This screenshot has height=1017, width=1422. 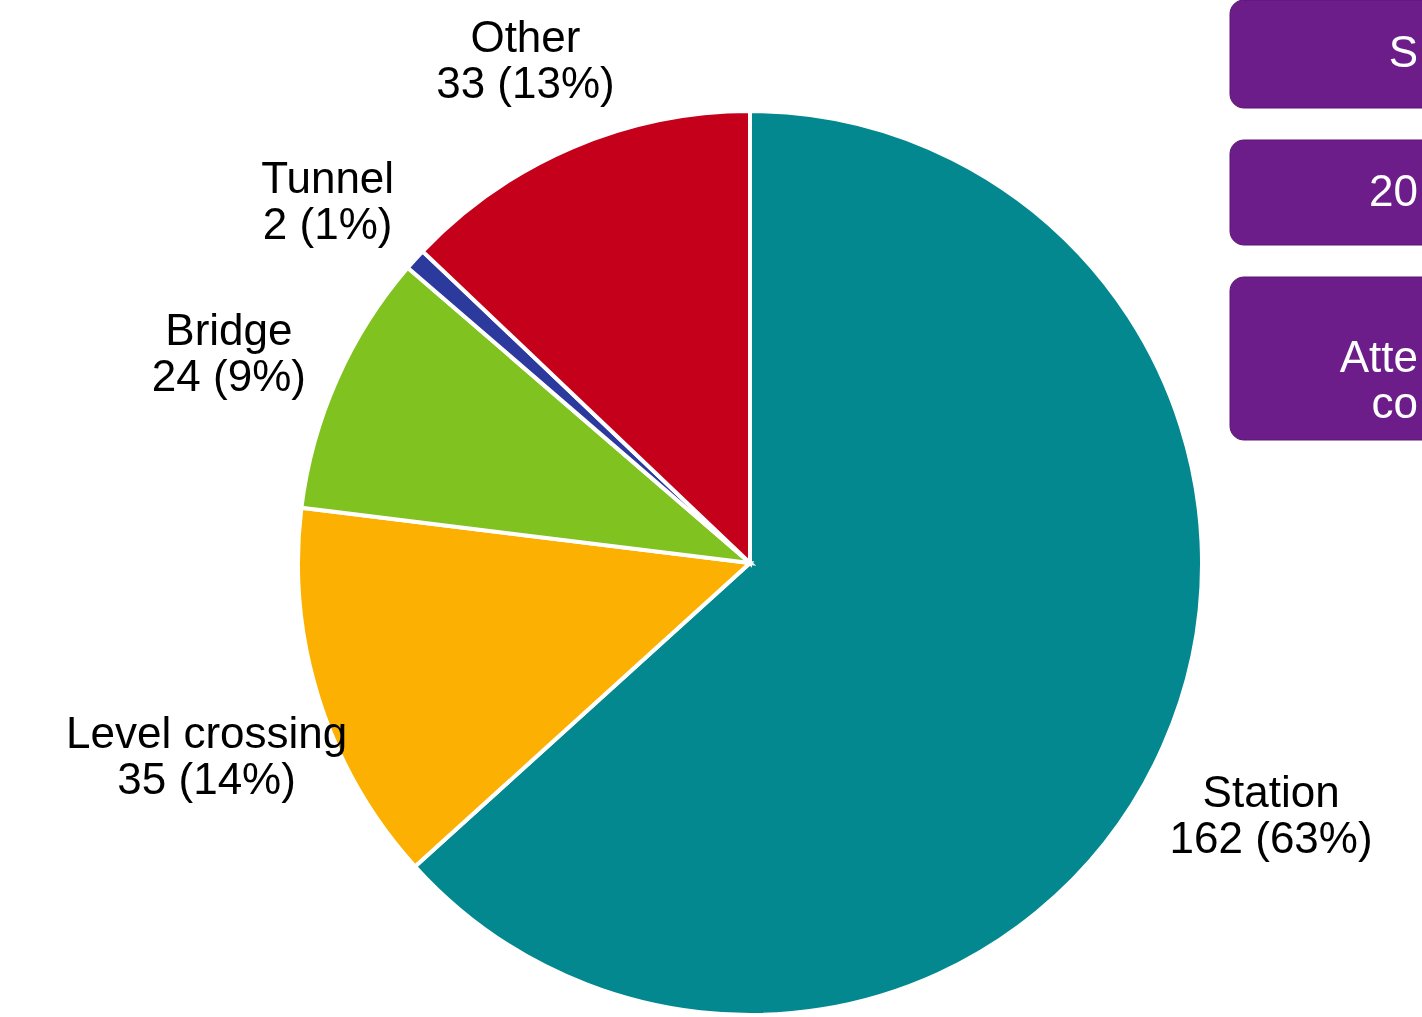 What do you see at coordinates (1378, 379) in the screenshot?
I see `text: Atte co` at bounding box center [1378, 379].